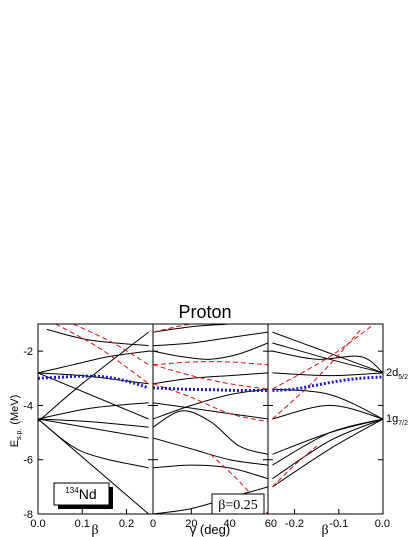 This screenshot has height=537, width=415. What do you see at coordinates (294, 524) in the screenshot?
I see `x-tick-label-beta_neg-0: -0.2` at bounding box center [294, 524].